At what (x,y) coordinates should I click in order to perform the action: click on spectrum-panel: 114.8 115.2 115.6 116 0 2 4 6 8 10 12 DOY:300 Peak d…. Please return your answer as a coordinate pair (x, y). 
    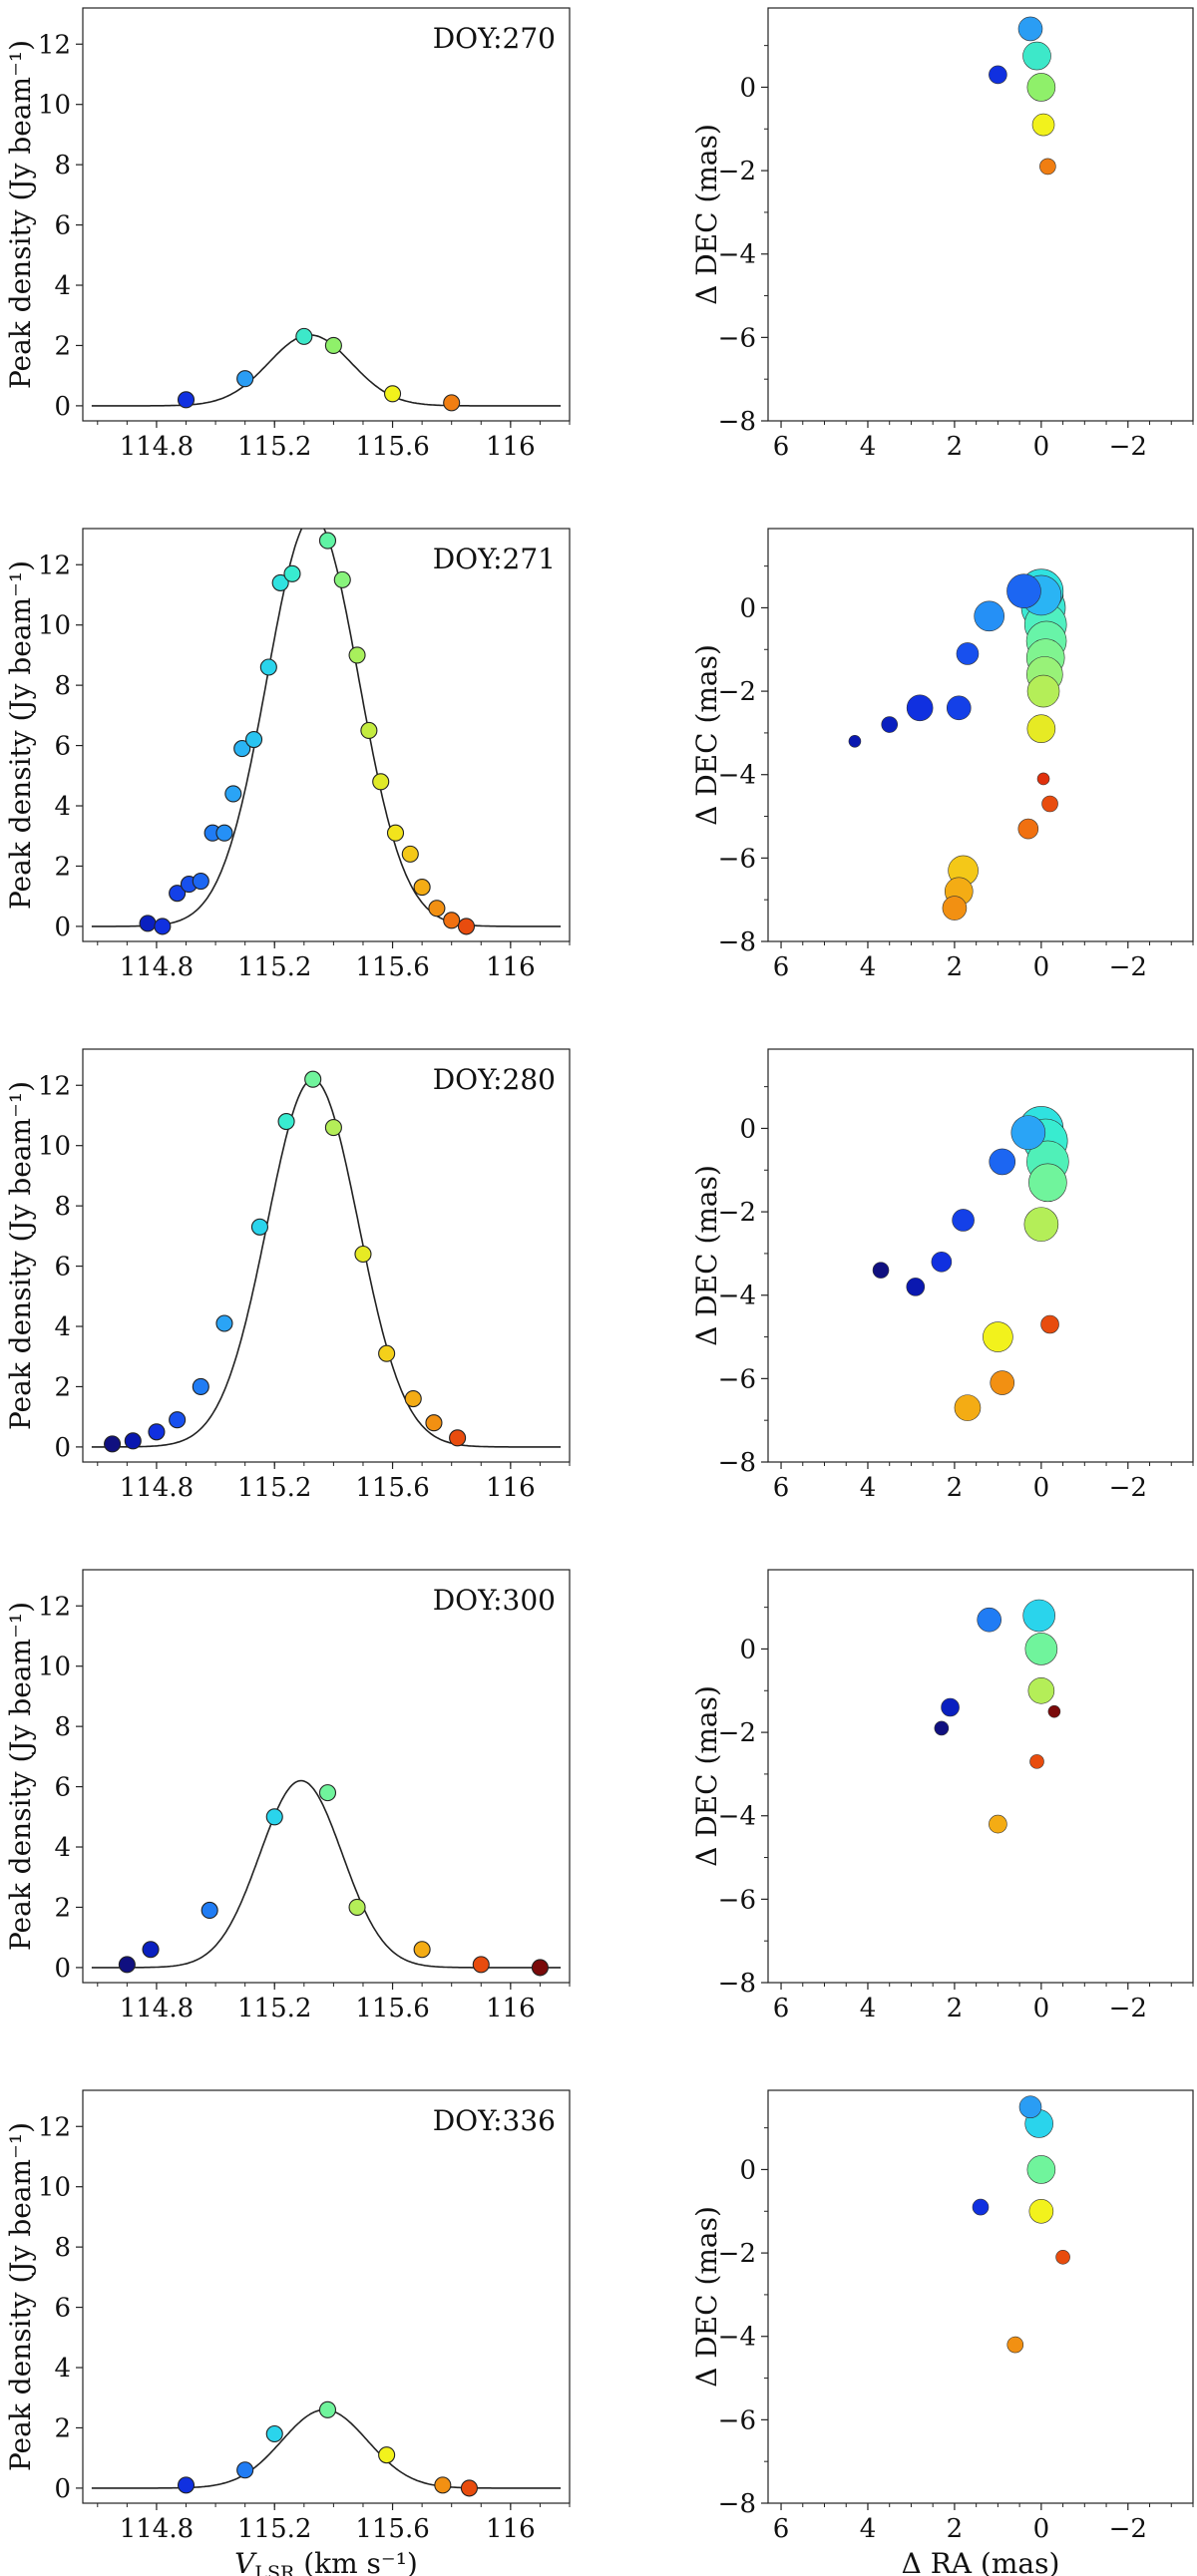
    Looking at the image, I should click on (287, 1796).